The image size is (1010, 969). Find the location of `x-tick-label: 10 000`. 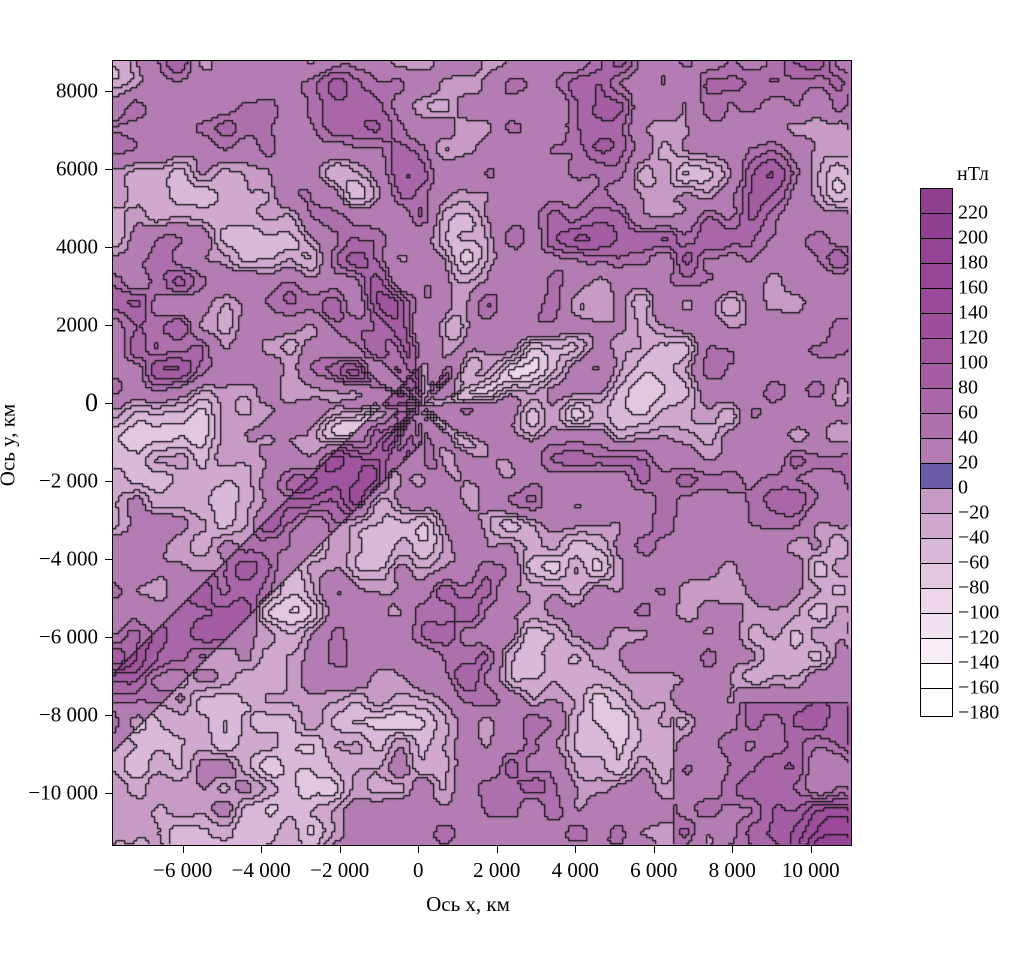

x-tick-label: 10 000 is located at coordinates (810, 870).